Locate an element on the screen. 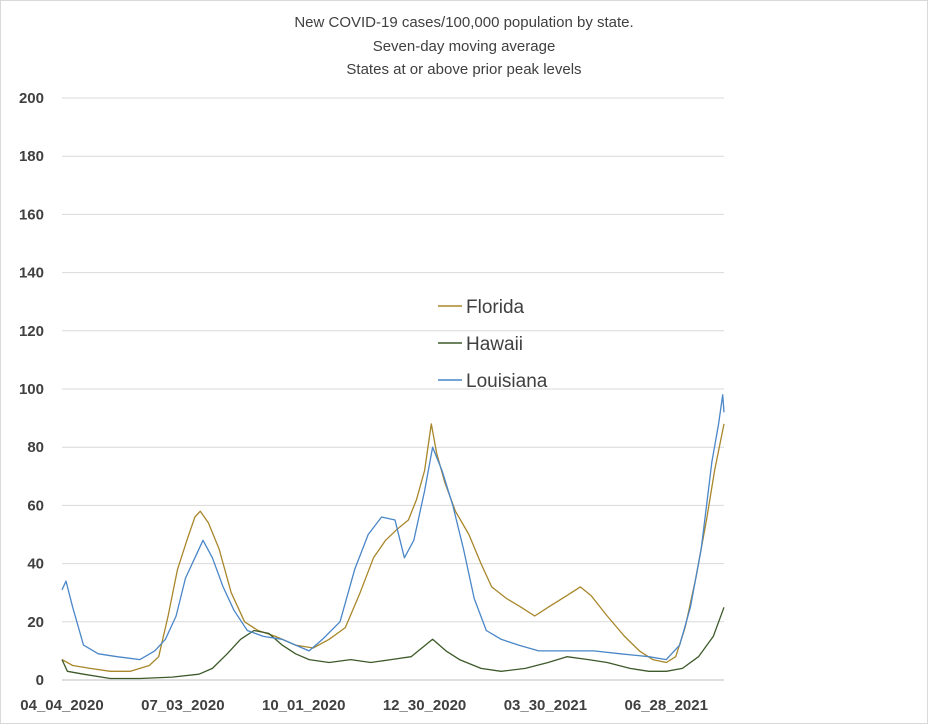 This screenshot has width=928, height=724. y-tick-label: 200 is located at coordinates (31, 98).